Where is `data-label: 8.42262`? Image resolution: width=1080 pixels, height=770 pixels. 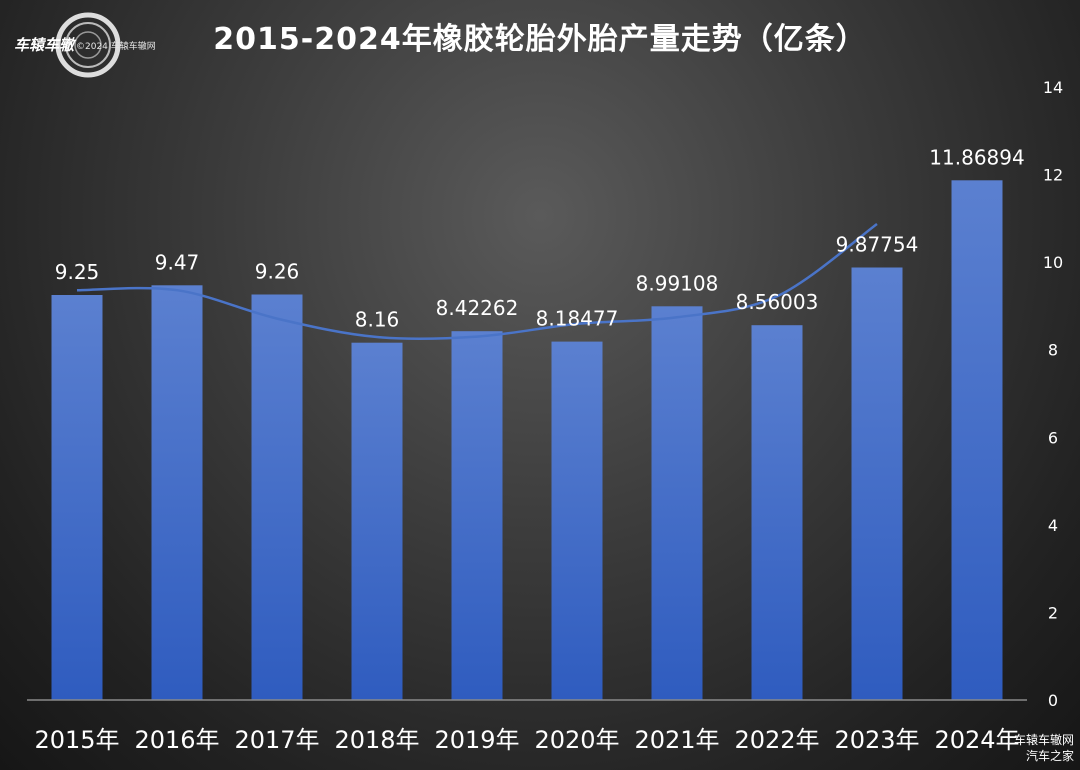
data-label: 8.42262 is located at coordinates (477, 308).